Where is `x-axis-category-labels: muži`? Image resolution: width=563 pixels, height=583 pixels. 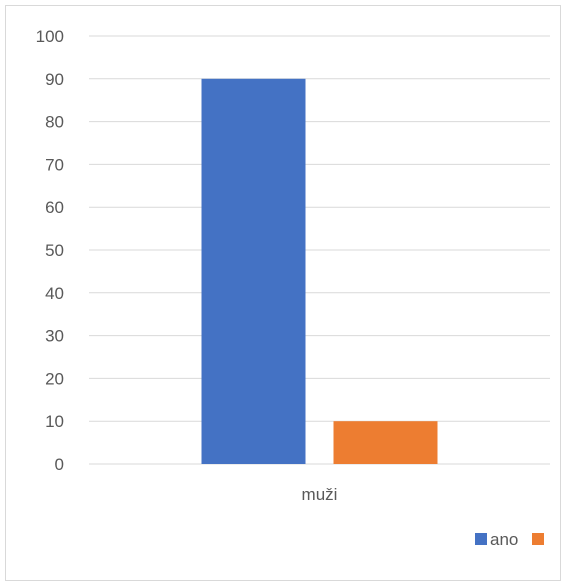 x-axis-category-labels: muži is located at coordinates (320, 494).